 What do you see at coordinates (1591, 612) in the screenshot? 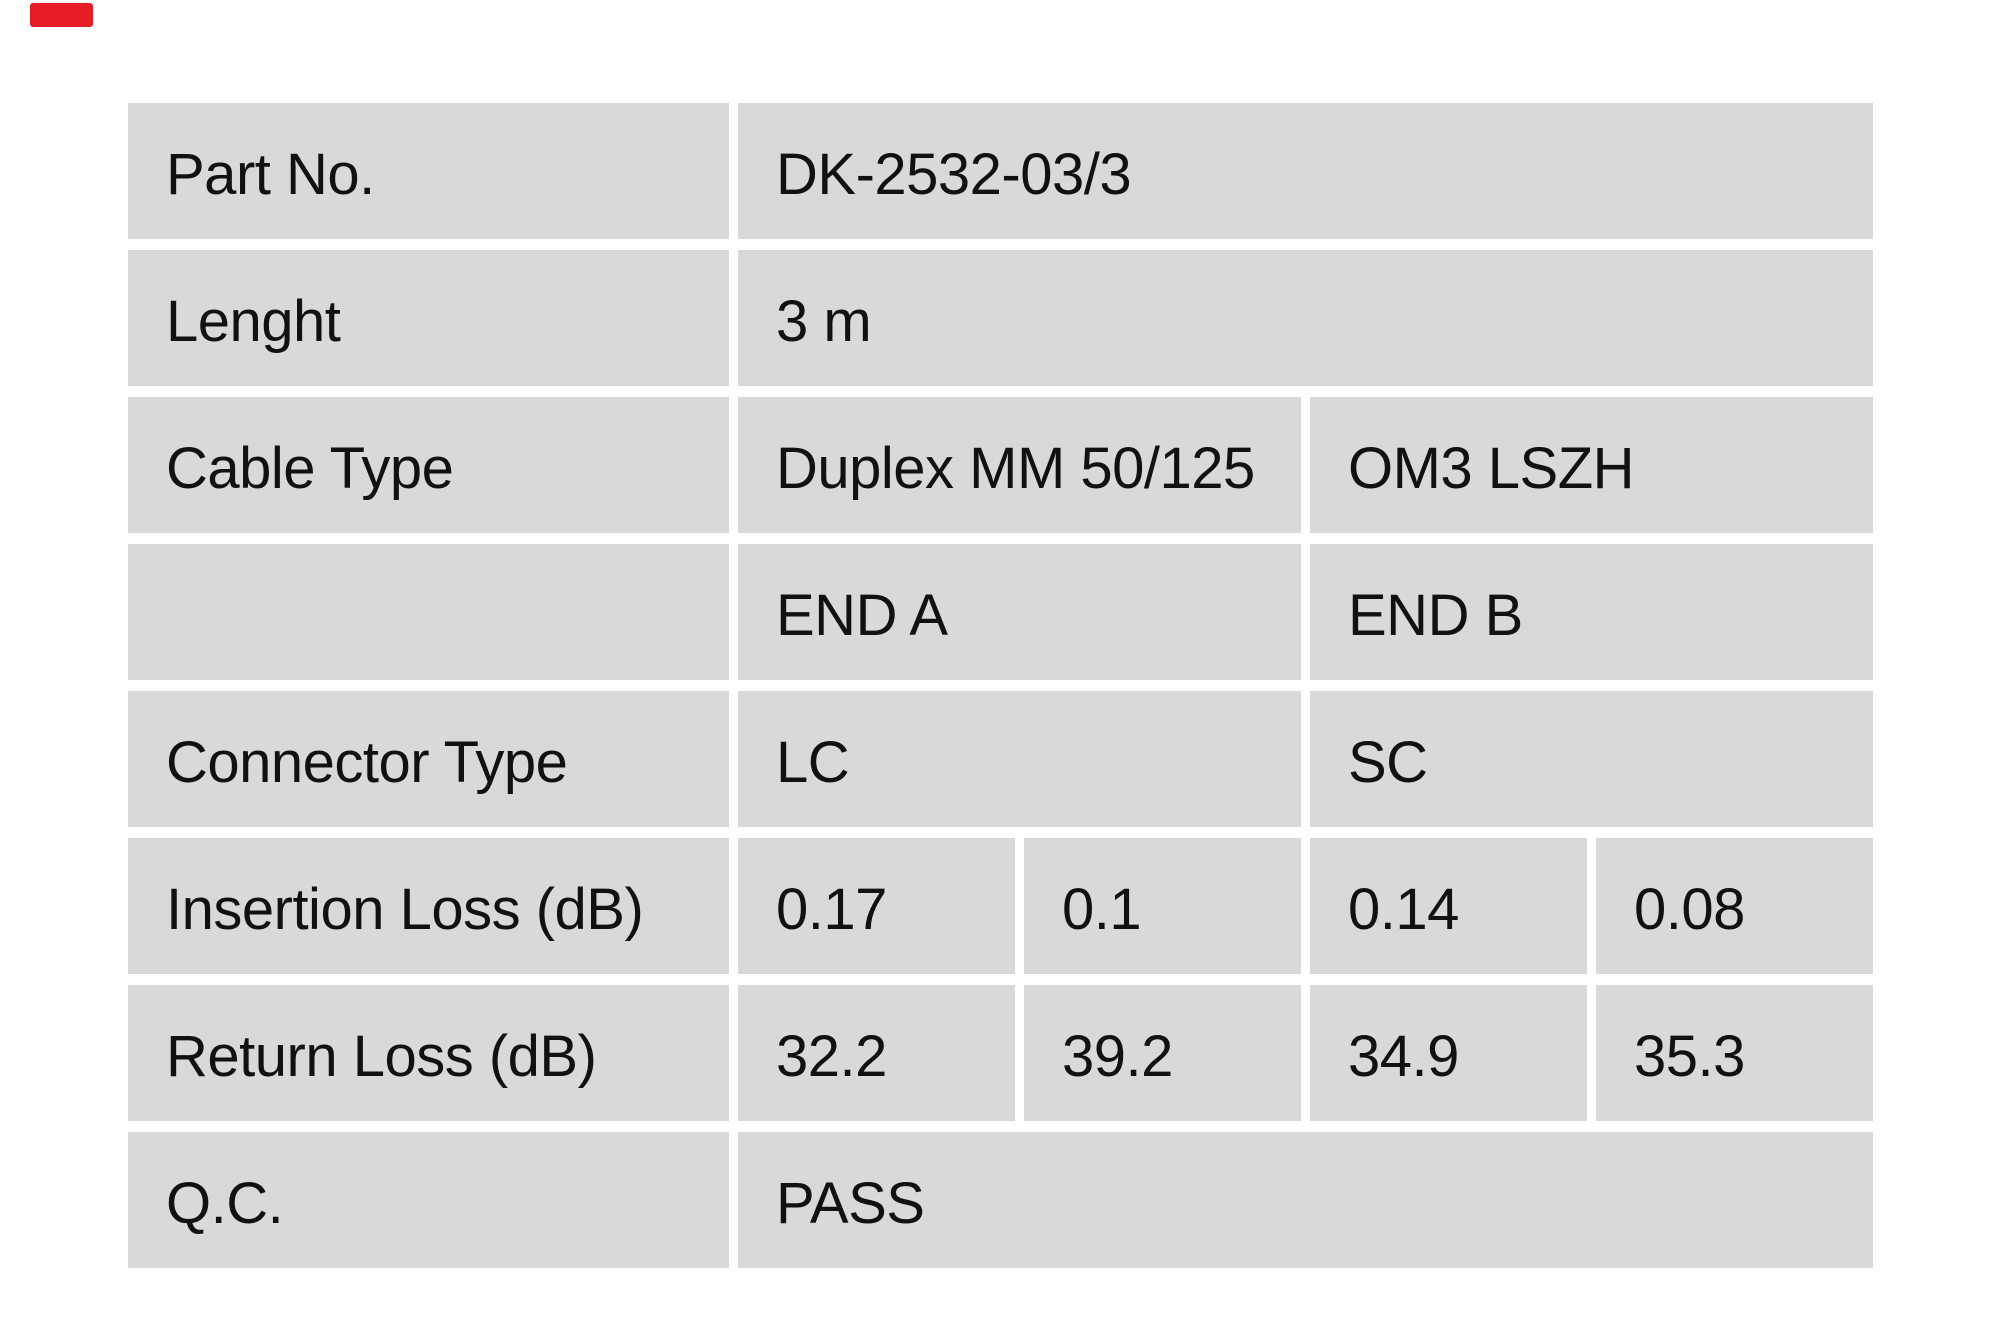
I see `end-b-header: END B` at bounding box center [1591, 612].